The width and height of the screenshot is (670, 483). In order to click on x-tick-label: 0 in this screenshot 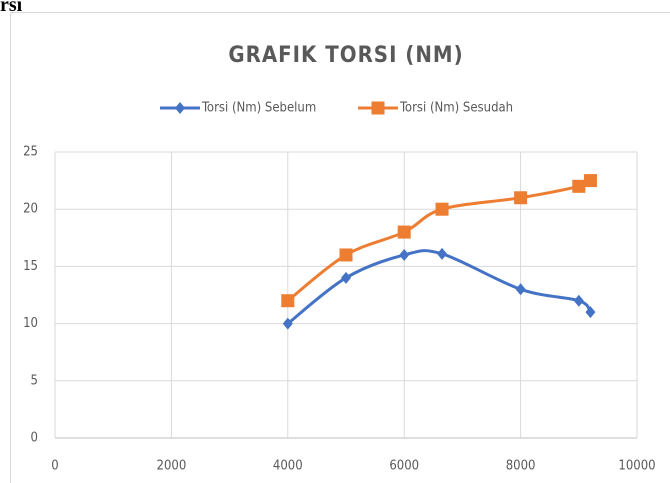, I will do `click(54, 466)`.